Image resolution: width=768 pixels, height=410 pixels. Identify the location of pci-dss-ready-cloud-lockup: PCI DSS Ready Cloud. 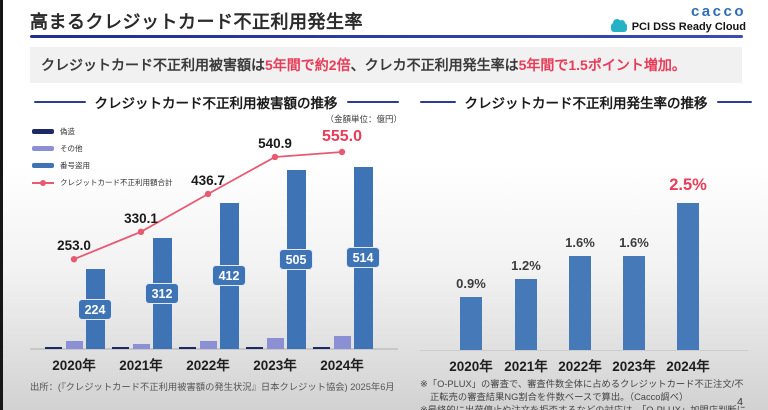
(678, 25).